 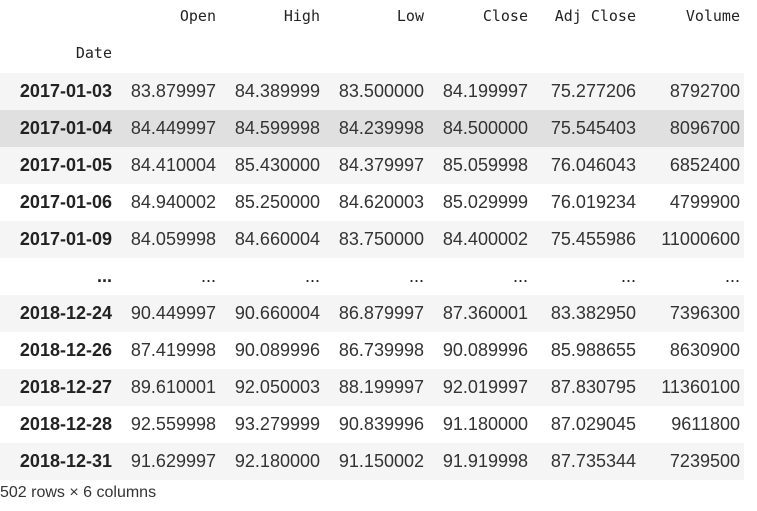 I want to click on row-index-date: 2018-12-31, so click(x=65, y=461).